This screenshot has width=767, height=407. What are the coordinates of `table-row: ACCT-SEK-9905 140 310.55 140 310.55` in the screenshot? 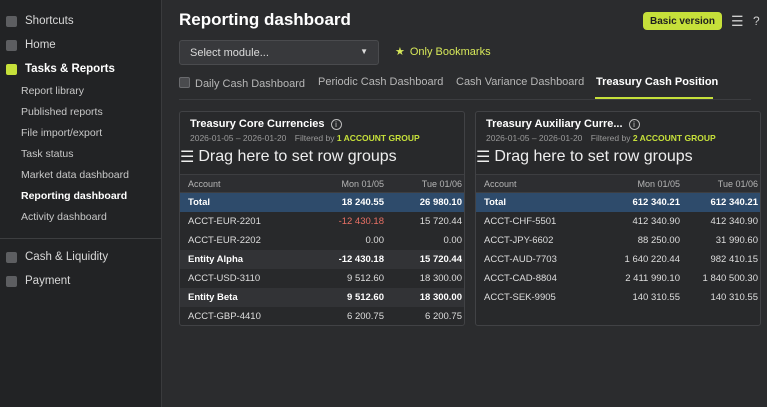 It's located at (618, 297).